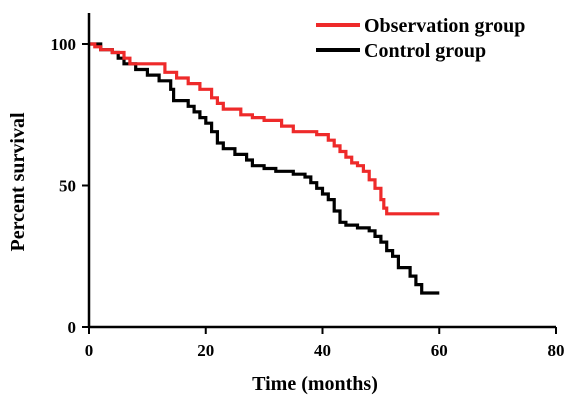  What do you see at coordinates (64, 44) in the screenshot?
I see `y-tick-label: 100` at bounding box center [64, 44].